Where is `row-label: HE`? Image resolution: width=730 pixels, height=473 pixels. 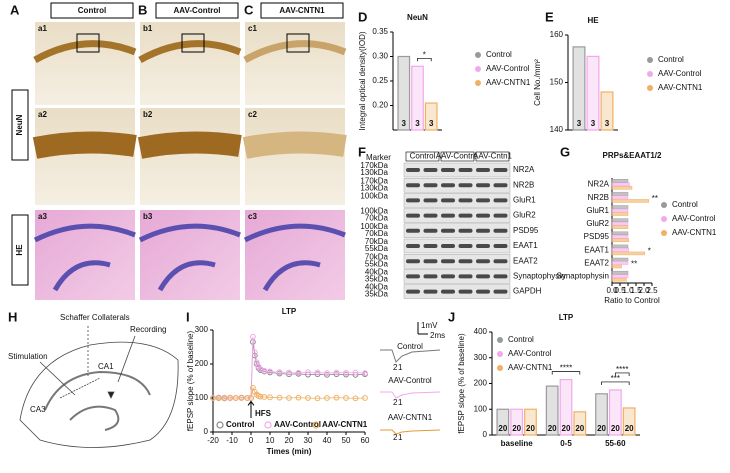
row-label: HE is located at coordinates (19, 250).